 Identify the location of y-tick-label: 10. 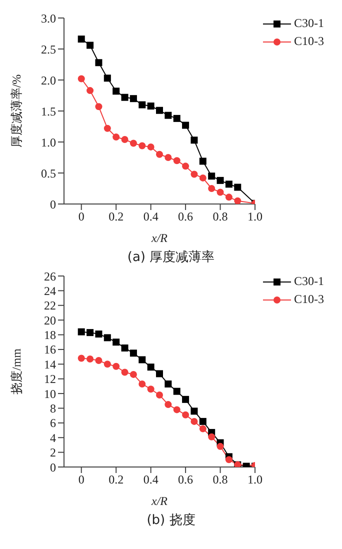
(50, 393).